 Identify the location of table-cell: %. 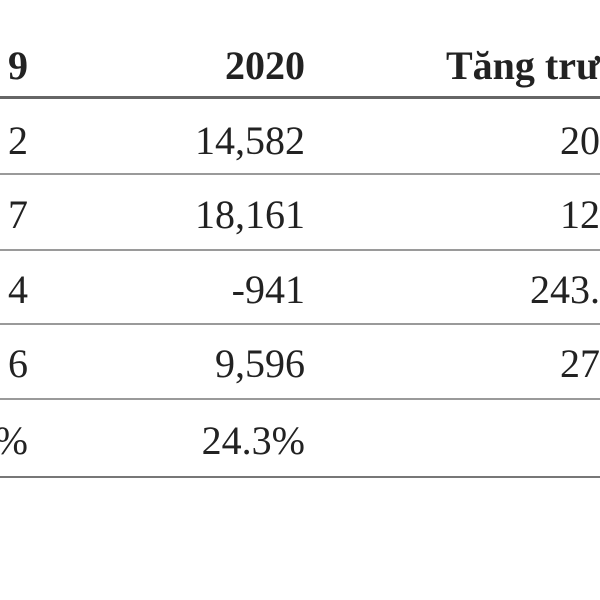
(14, 441).